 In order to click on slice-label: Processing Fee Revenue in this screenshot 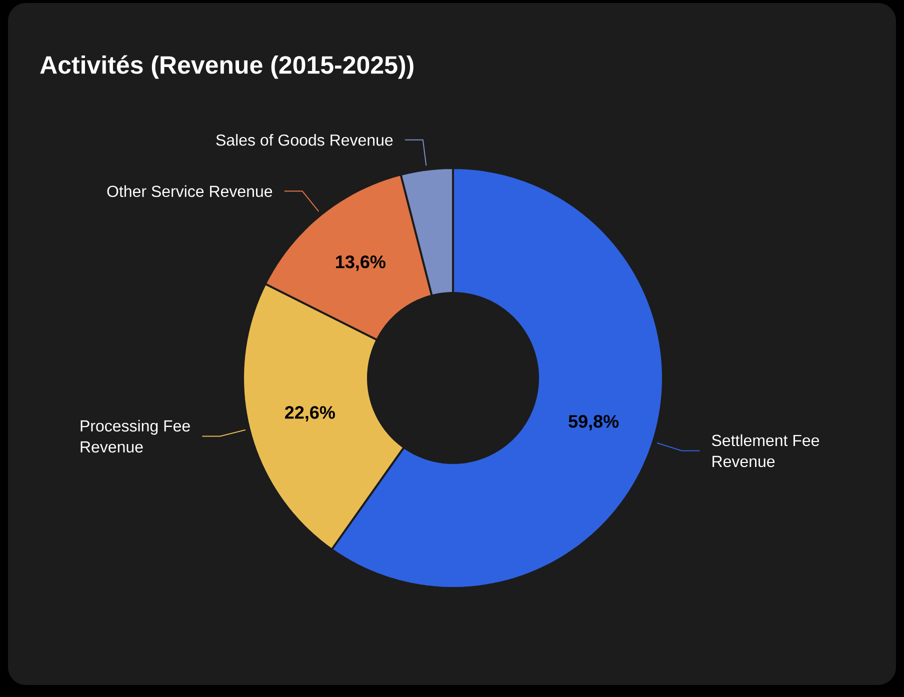, I will do `click(135, 436)`.